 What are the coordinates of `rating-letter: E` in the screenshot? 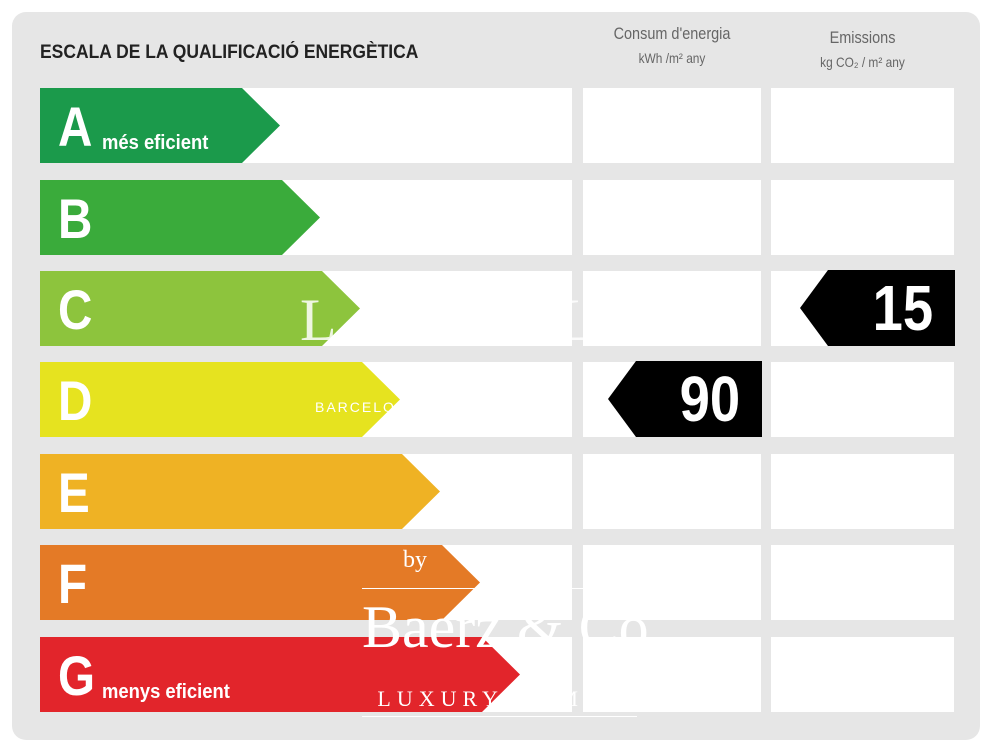 It's located at (74, 492).